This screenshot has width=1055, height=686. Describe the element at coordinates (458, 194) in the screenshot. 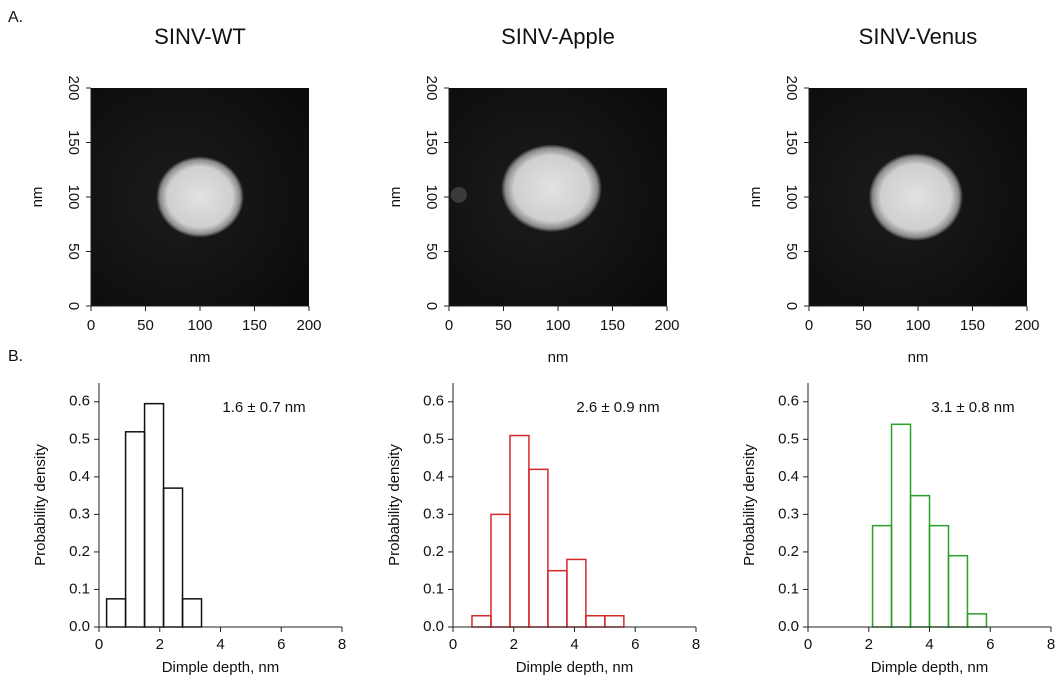

I see `debris` at that location.